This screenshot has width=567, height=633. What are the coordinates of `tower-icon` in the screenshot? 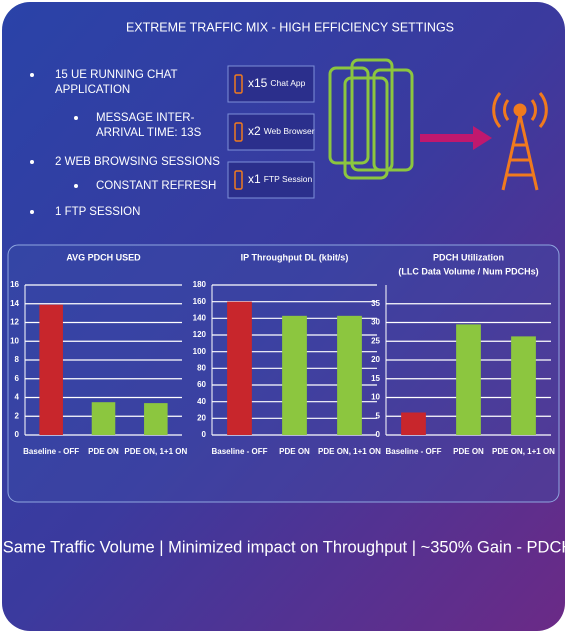 It's located at (520, 141).